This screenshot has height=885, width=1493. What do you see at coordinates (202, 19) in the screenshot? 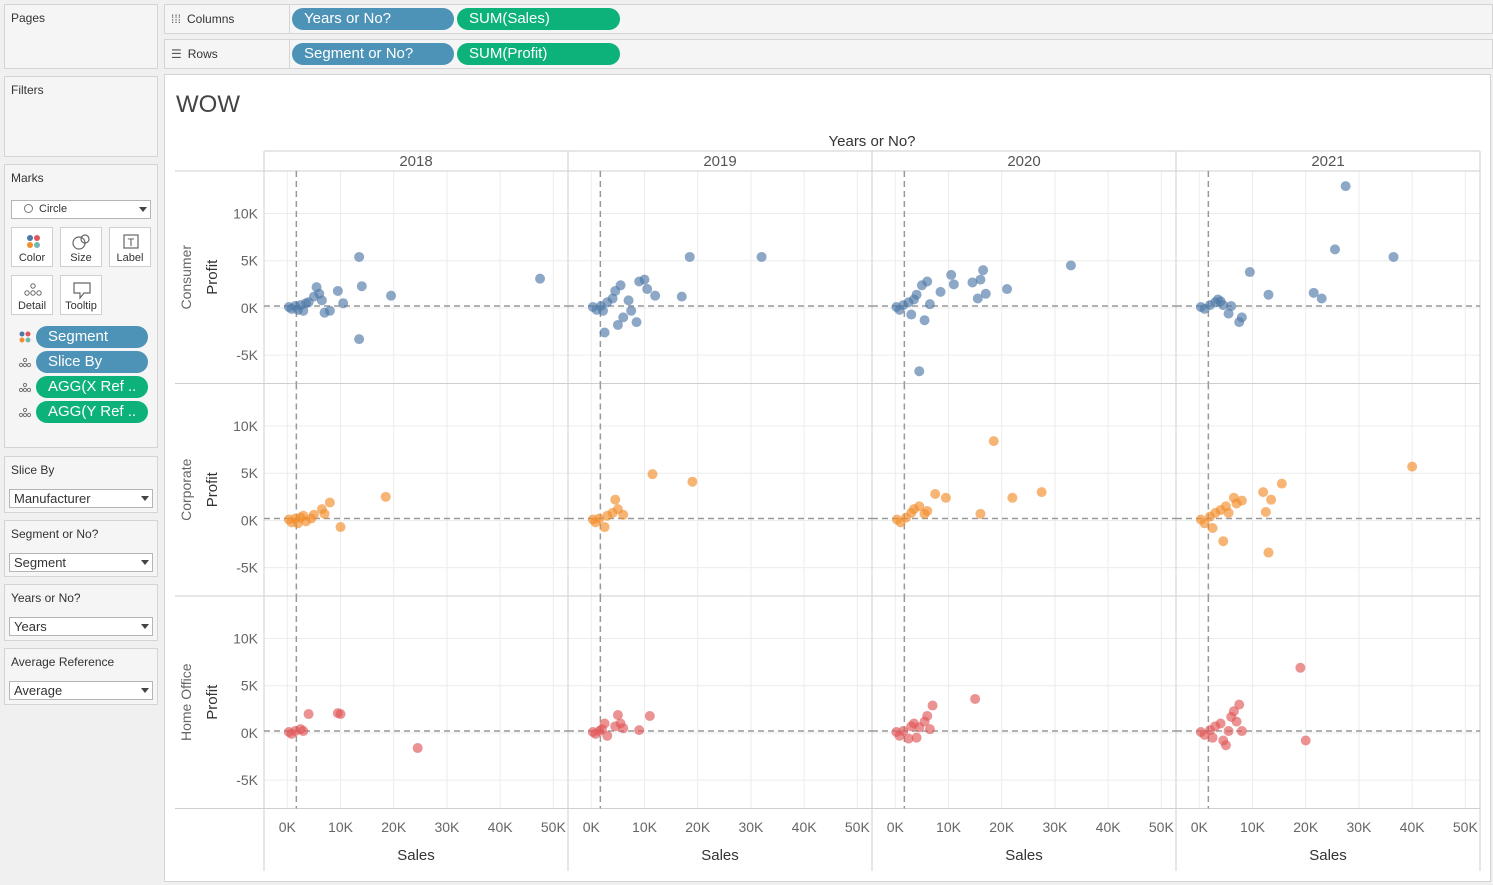
I see `columns-shelf-label: ⁞⁞⁞ Columns` at bounding box center [202, 19].